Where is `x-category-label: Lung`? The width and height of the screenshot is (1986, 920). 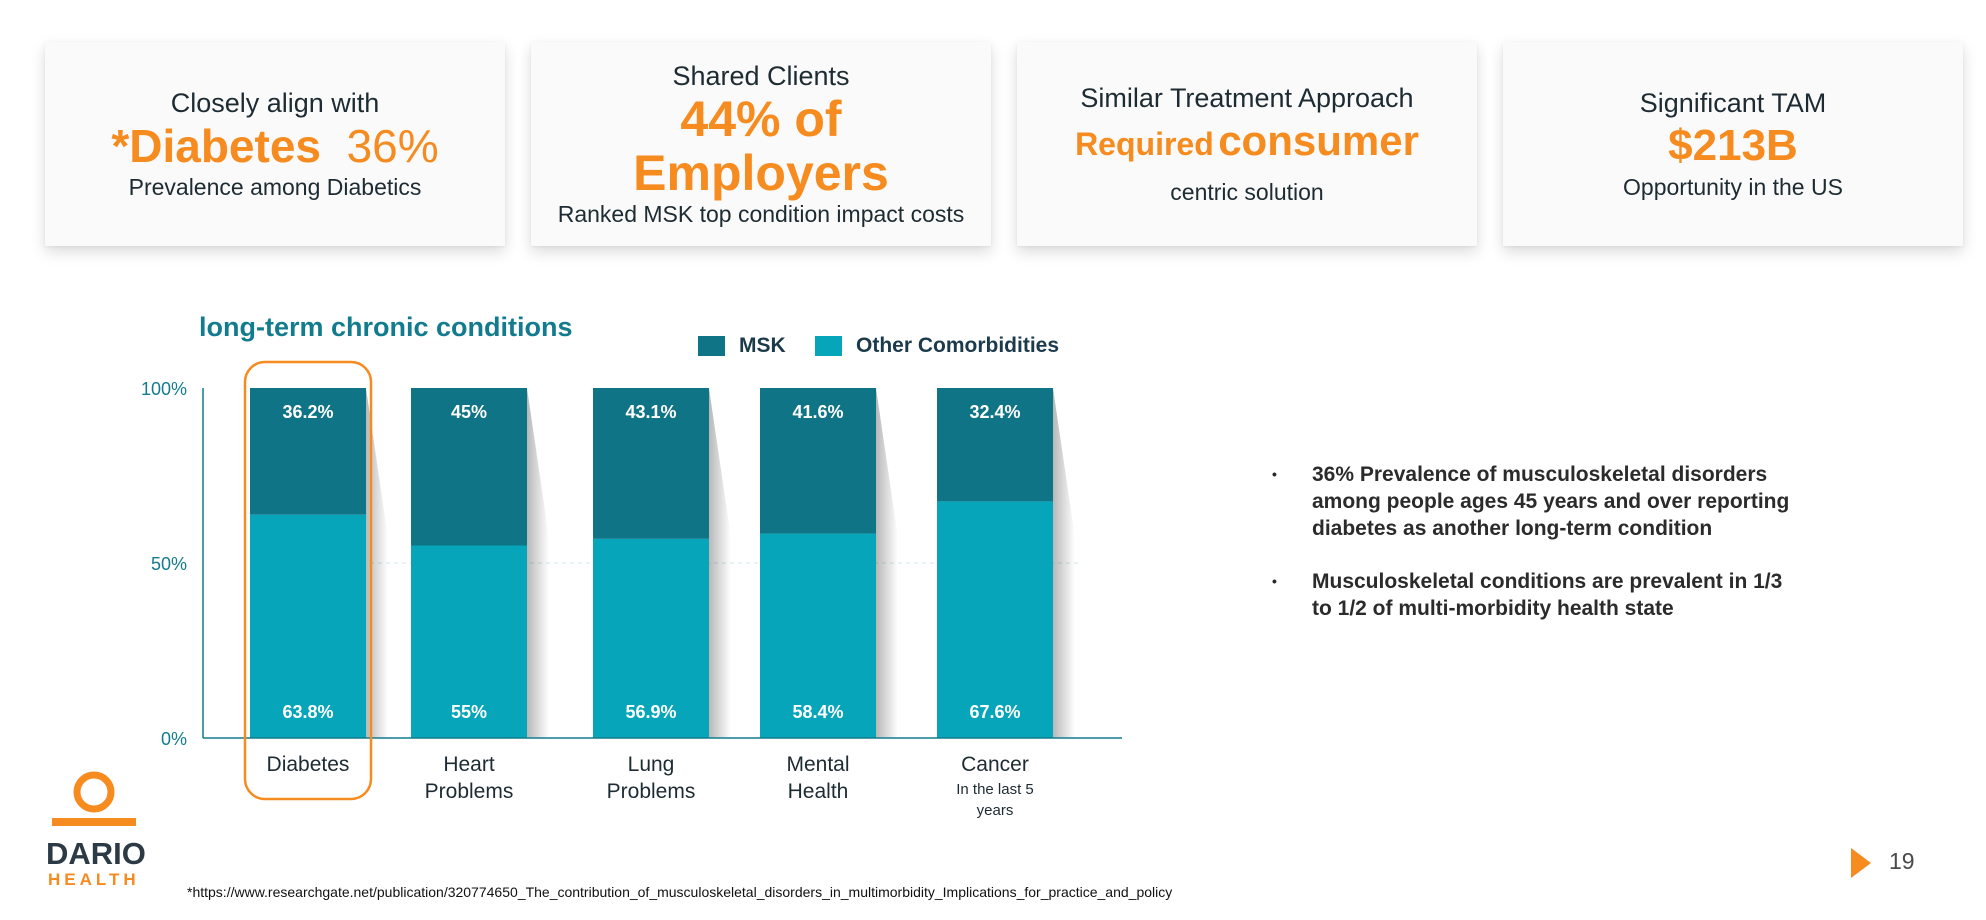 x-category-label: Lung is located at coordinates (651, 764).